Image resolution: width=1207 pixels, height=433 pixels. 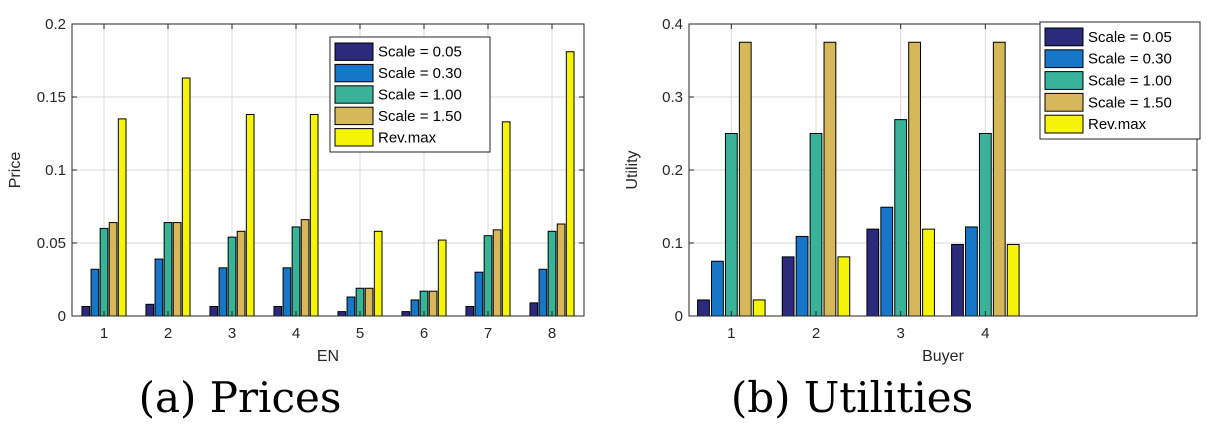 I want to click on utilities-xtick-label: 3, so click(x=900, y=333).